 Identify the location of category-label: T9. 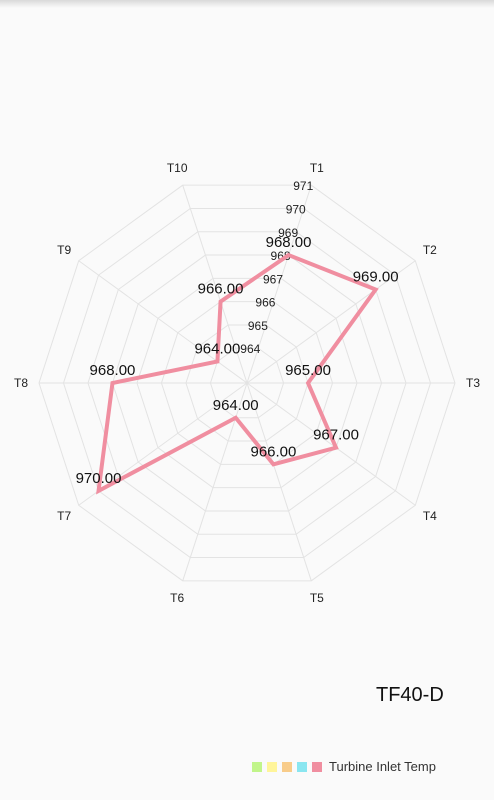
(64, 250).